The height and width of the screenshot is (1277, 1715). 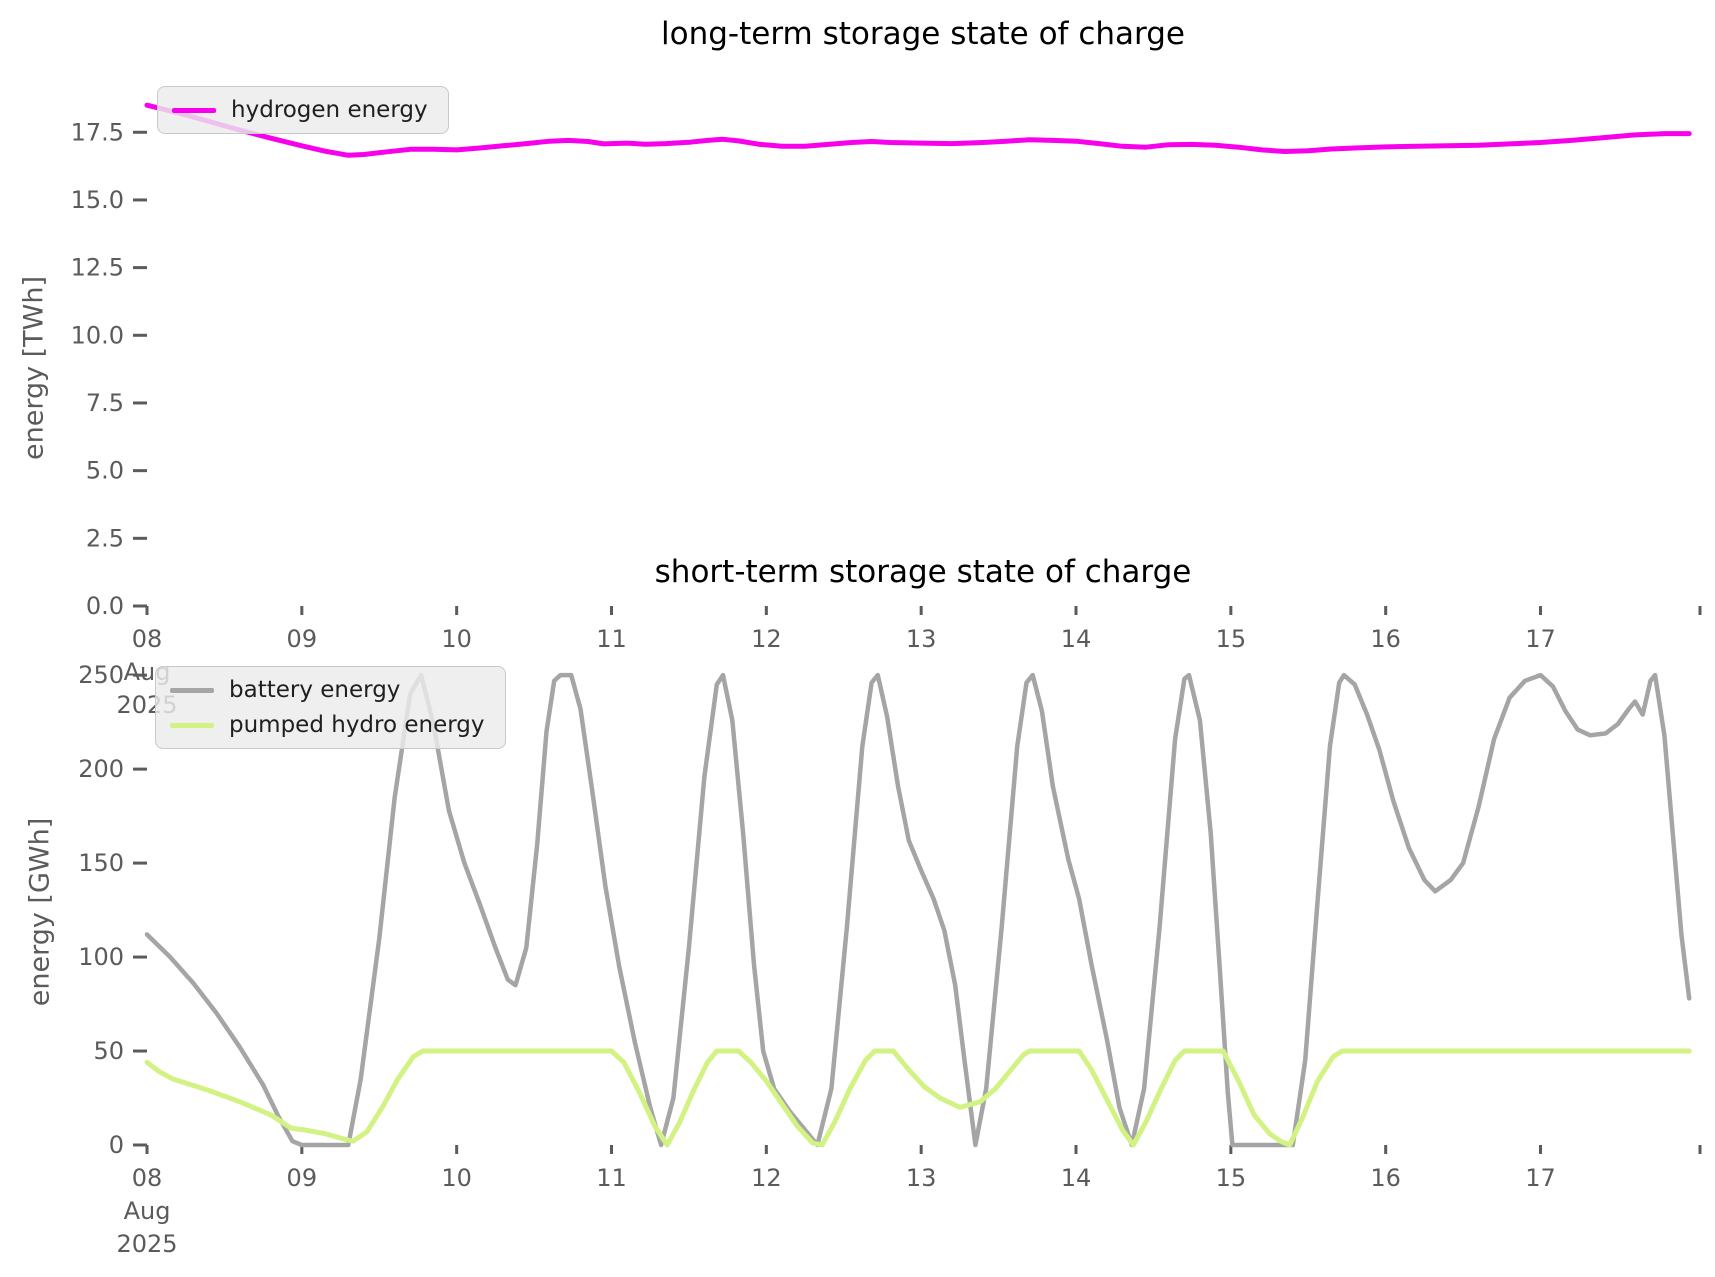 What do you see at coordinates (194, 110) in the screenshot?
I see `hydrogen-energy-line-swatch` at bounding box center [194, 110].